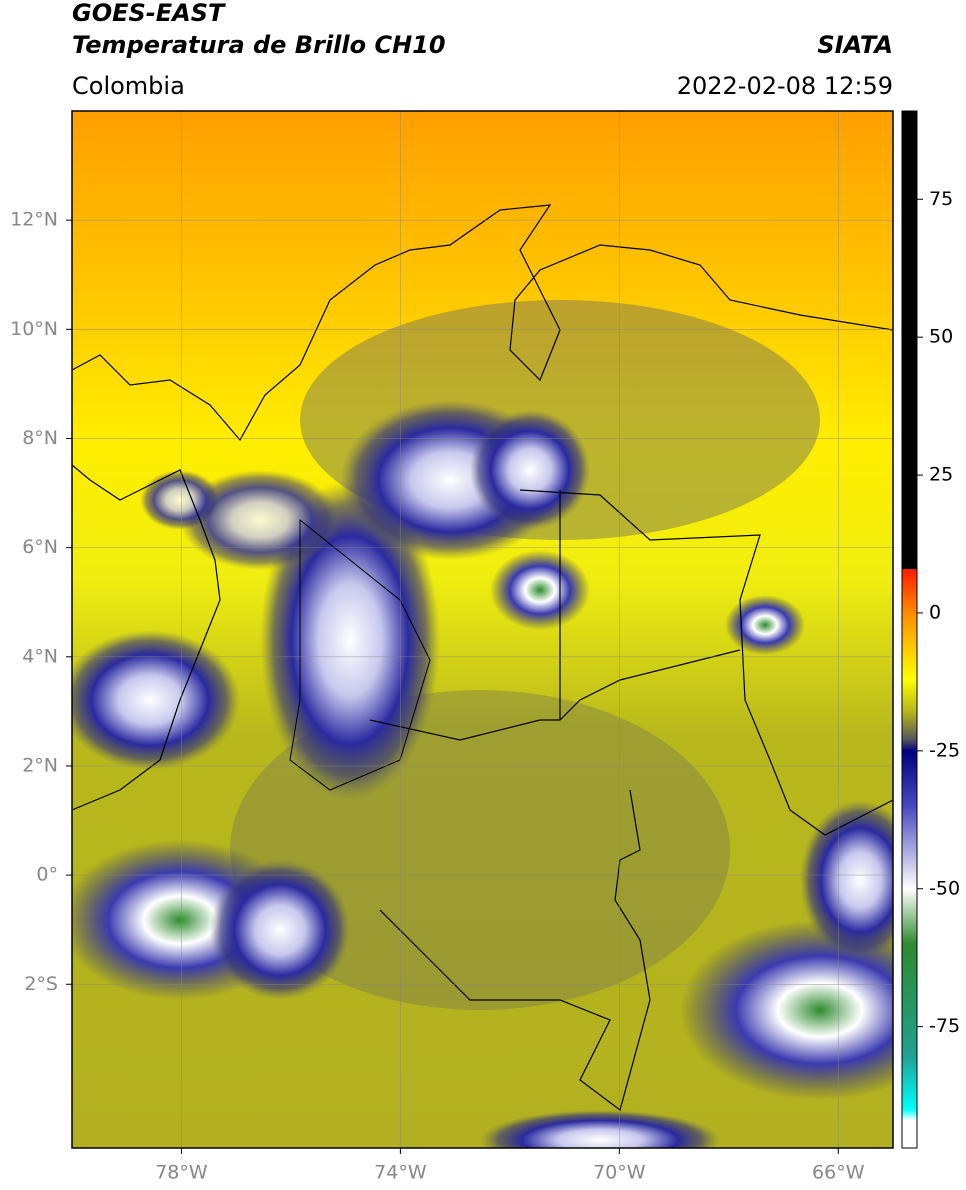  What do you see at coordinates (941, 199) in the screenshot?
I see `colorbar-tick-label: 75` at bounding box center [941, 199].